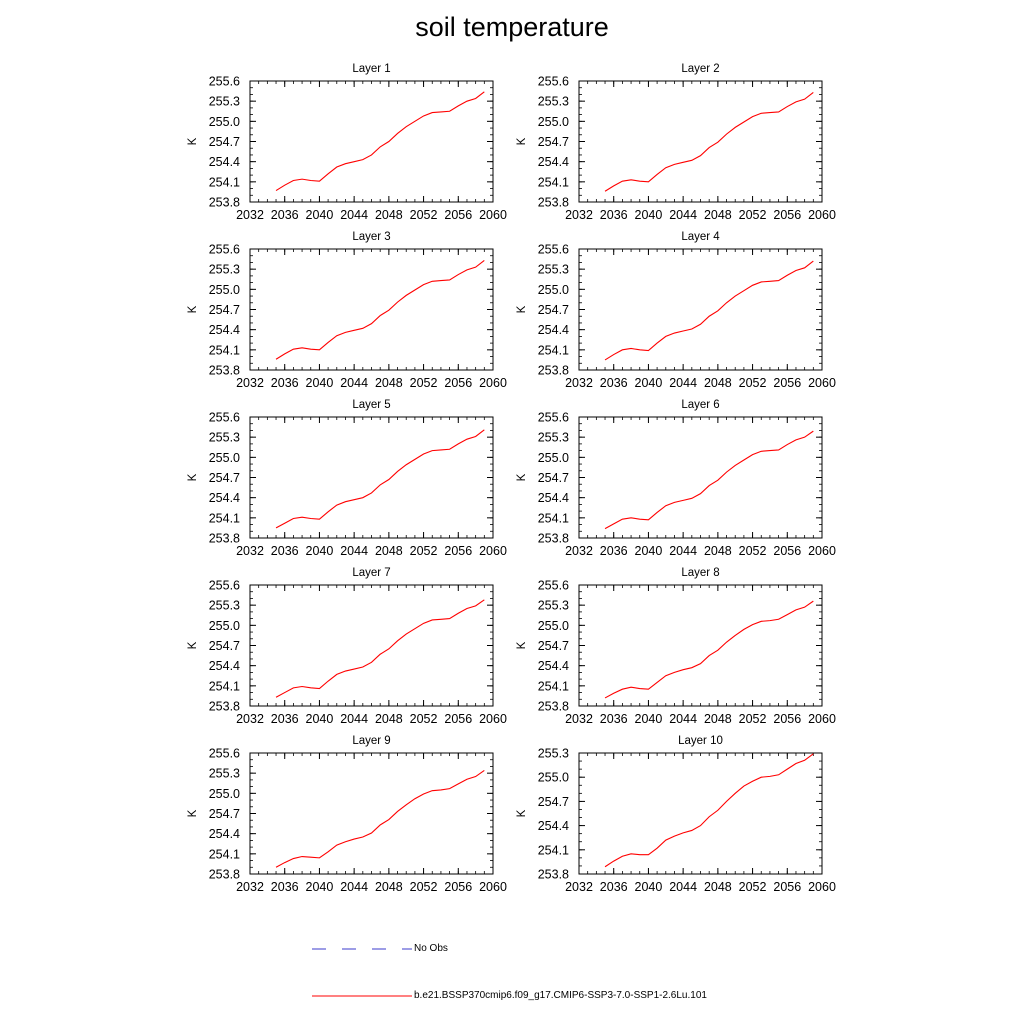 The height and width of the screenshot is (1024, 1024). Describe the element at coordinates (700, 69) in the screenshot. I see `panel-title: Layer 2` at that location.